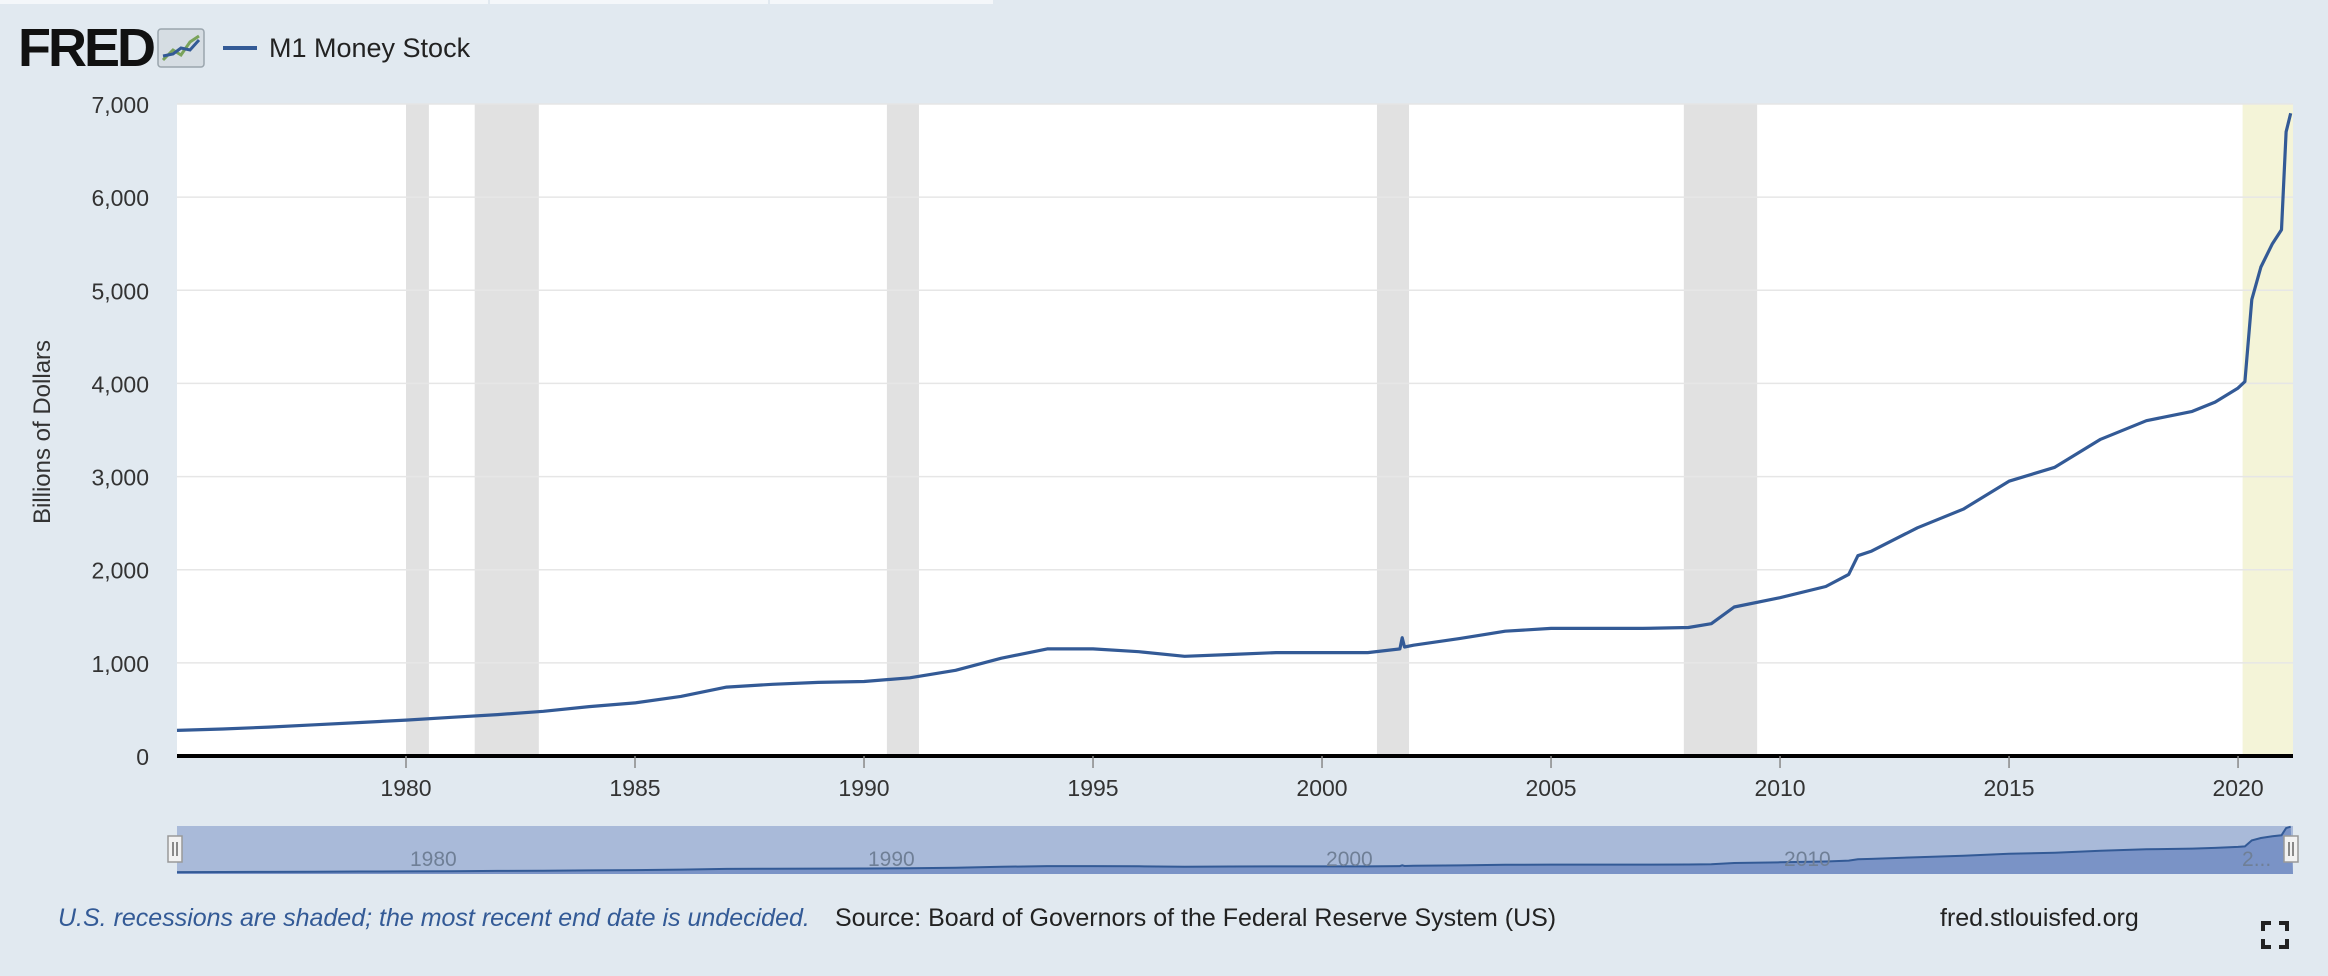  Describe the element at coordinates (120, 571) in the screenshot. I see `y-tick-label: 2,000` at that location.